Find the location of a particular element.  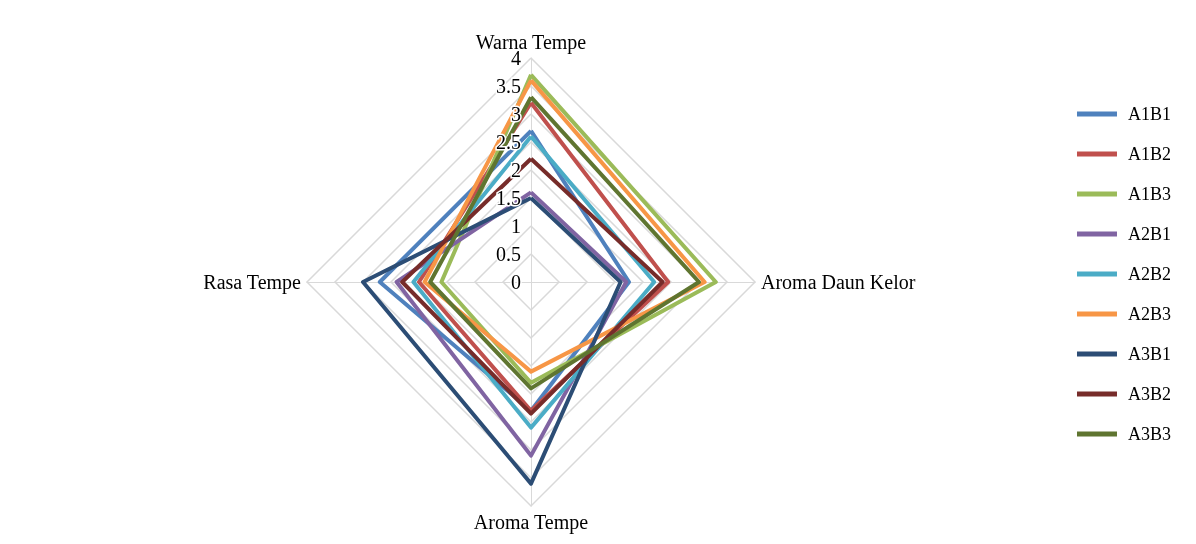

spoke-label: Rasa Tempe is located at coordinates (252, 282).